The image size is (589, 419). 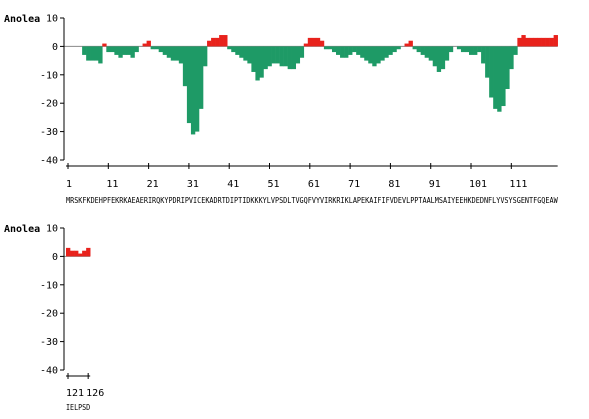 What do you see at coordinates (394, 184) in the screenshot?
I see `x-tick-label: 81` at bounding box center [394, 184].